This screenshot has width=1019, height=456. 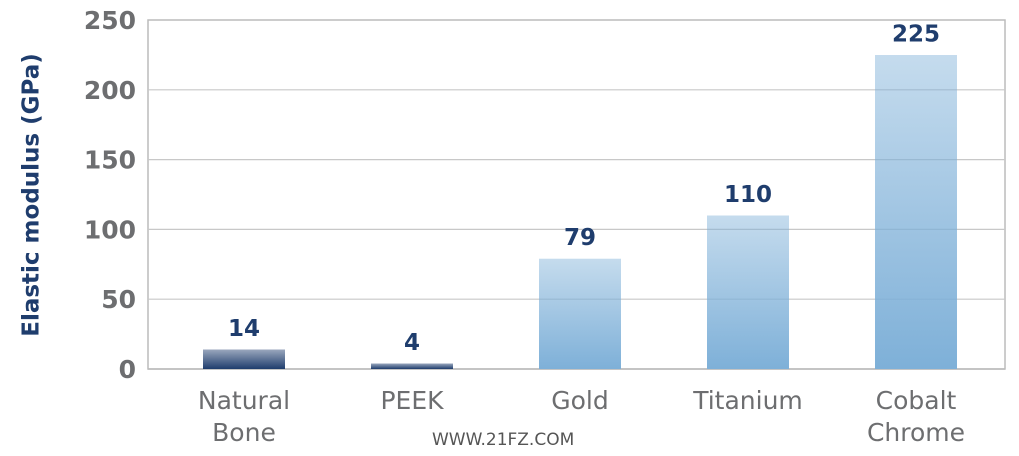 I want to click on y-tick-label: 250, so click(x=110, y=20).